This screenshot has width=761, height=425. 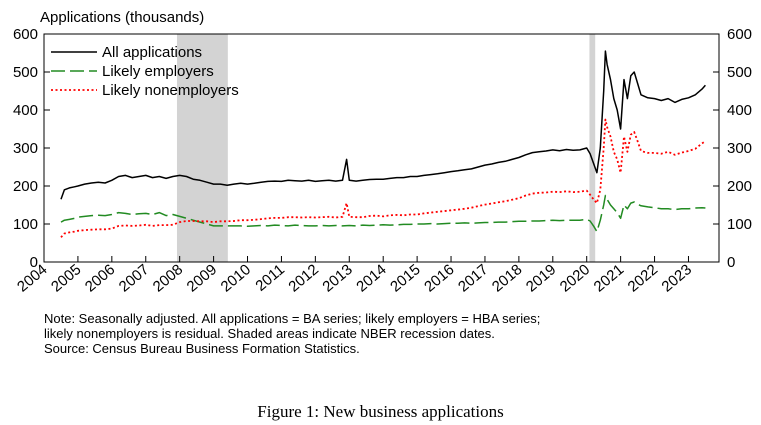 What do you see at coordinates (170, 90) in the screenshot?
I see `legend-label-3: Likely nonemployers` at bounding box center [170, 90].